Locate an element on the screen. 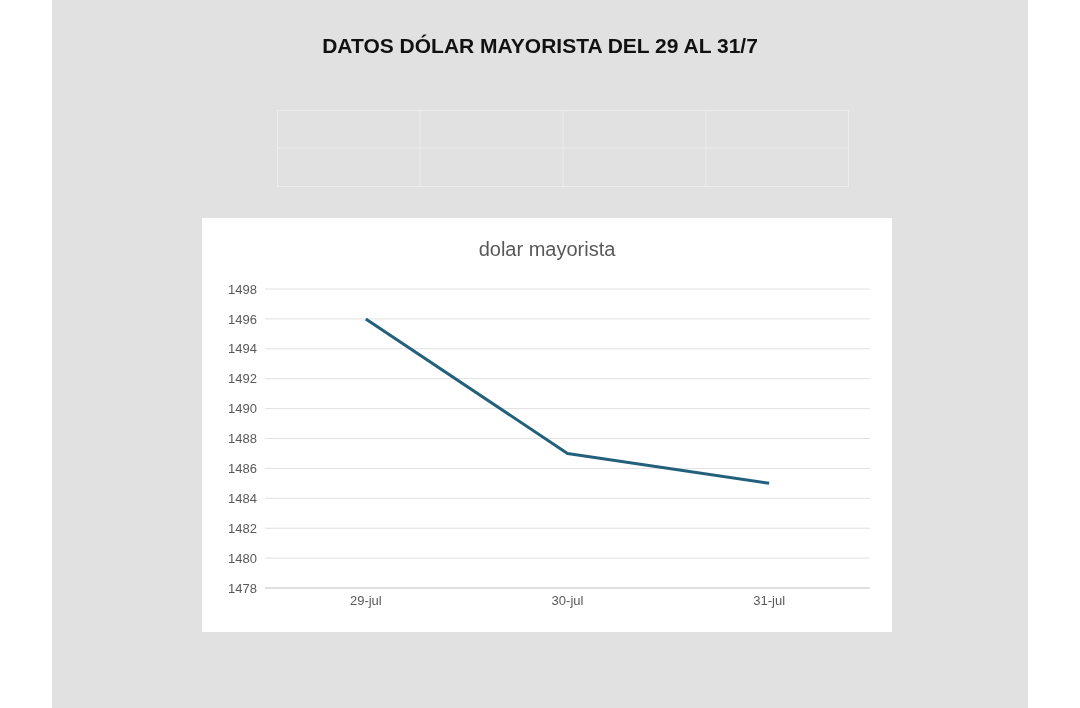  y-tick-label: 1498 is located at coordinates (242, 289).